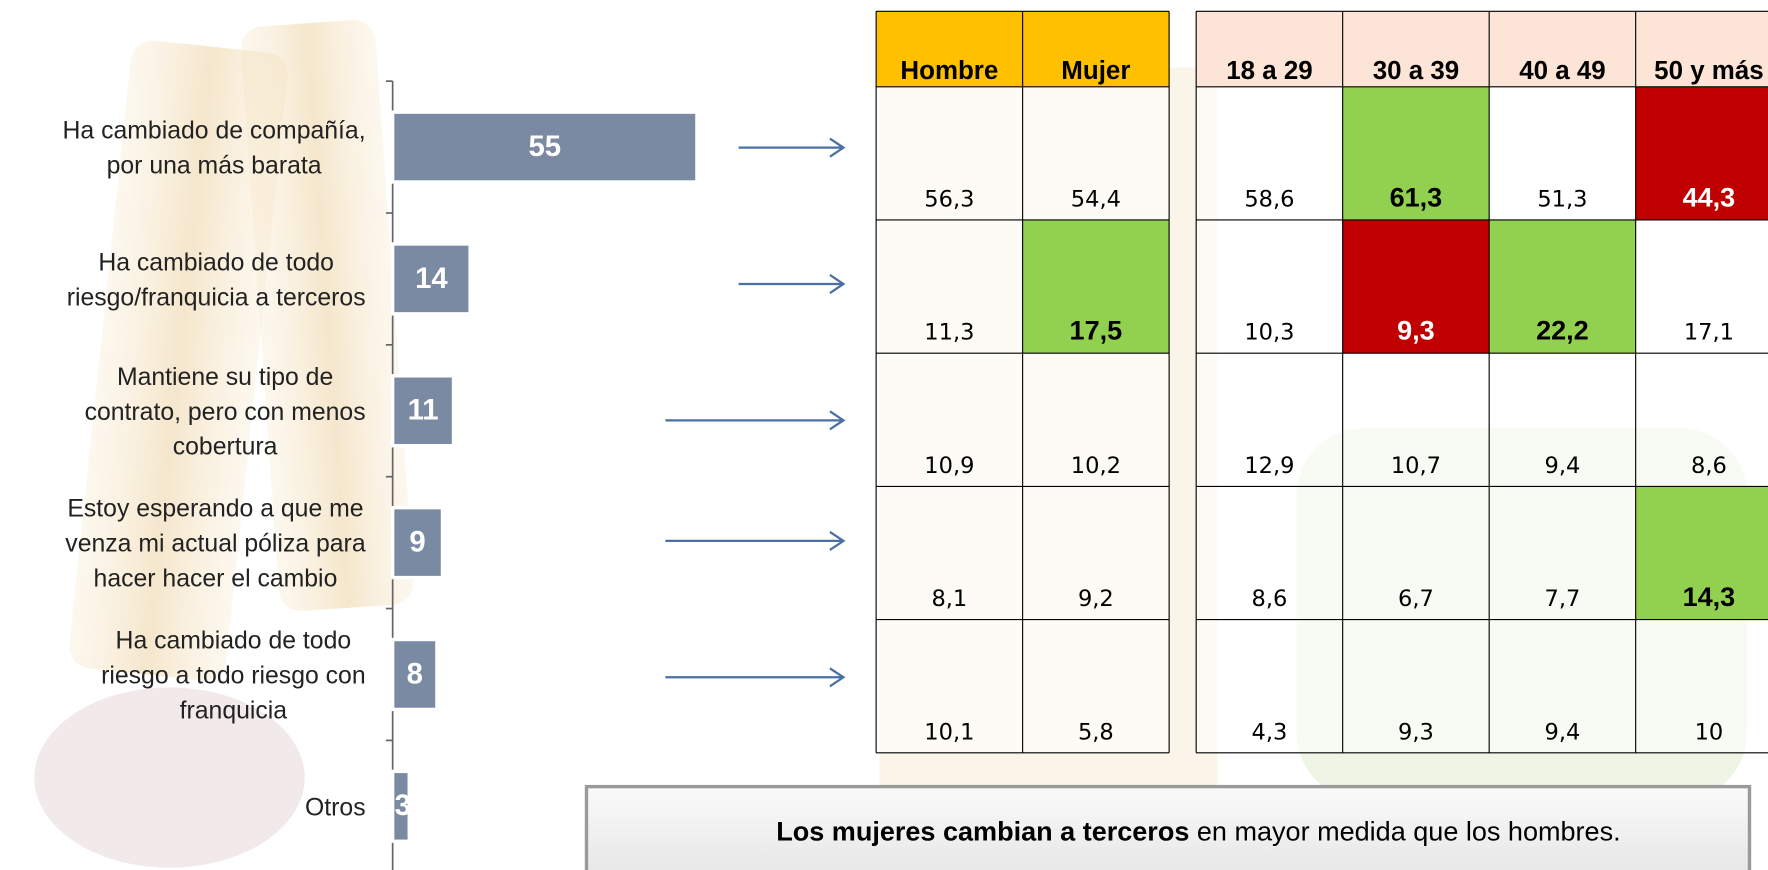 The width and height of the screenshot is (1768, 870). I want to click on value-label: 11, so click(423, 410).